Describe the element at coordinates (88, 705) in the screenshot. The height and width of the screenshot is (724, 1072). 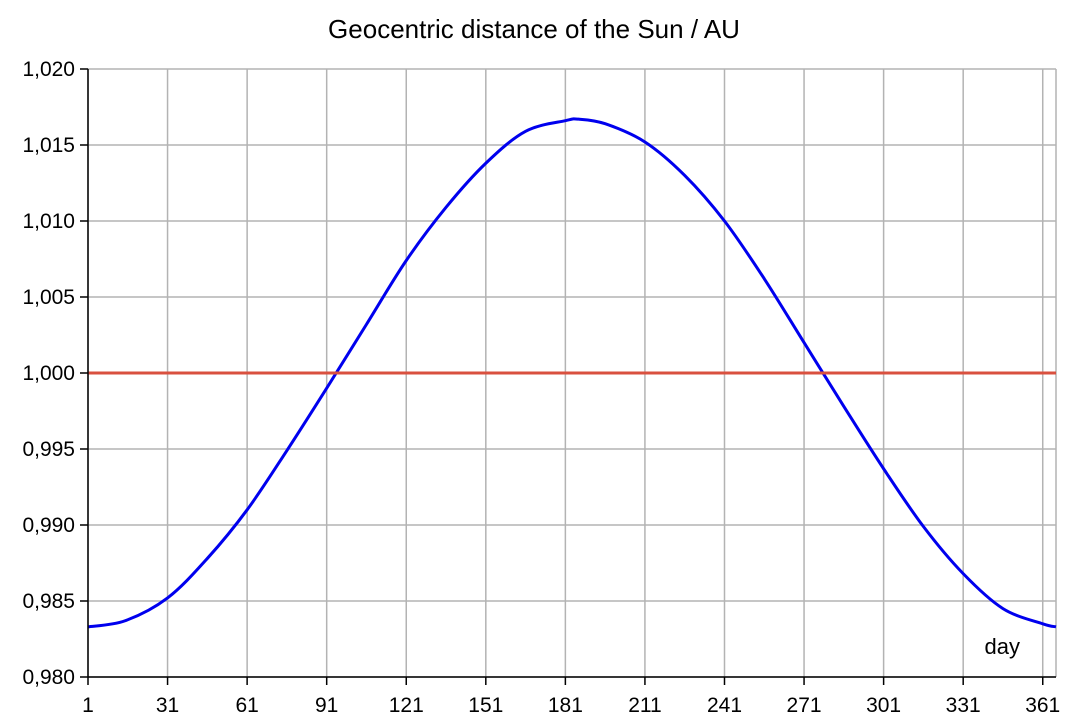
I see `x-tick-label: 1` at that location.